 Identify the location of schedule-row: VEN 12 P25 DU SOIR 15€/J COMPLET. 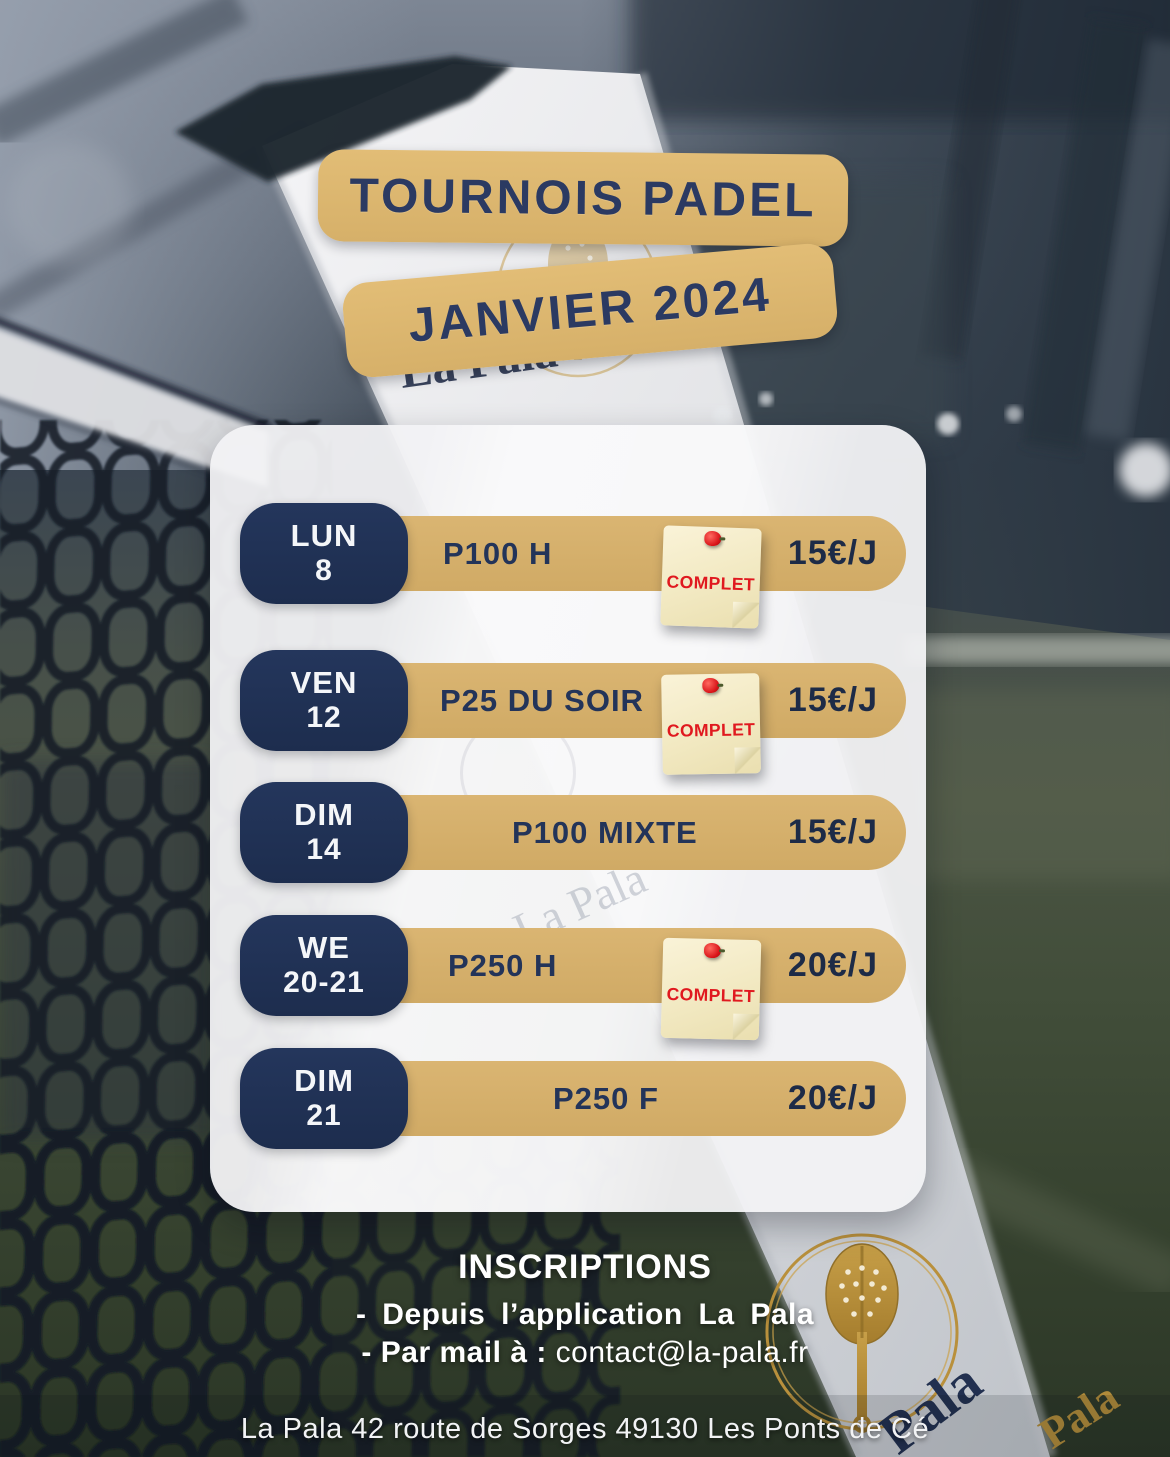
(568, 712).